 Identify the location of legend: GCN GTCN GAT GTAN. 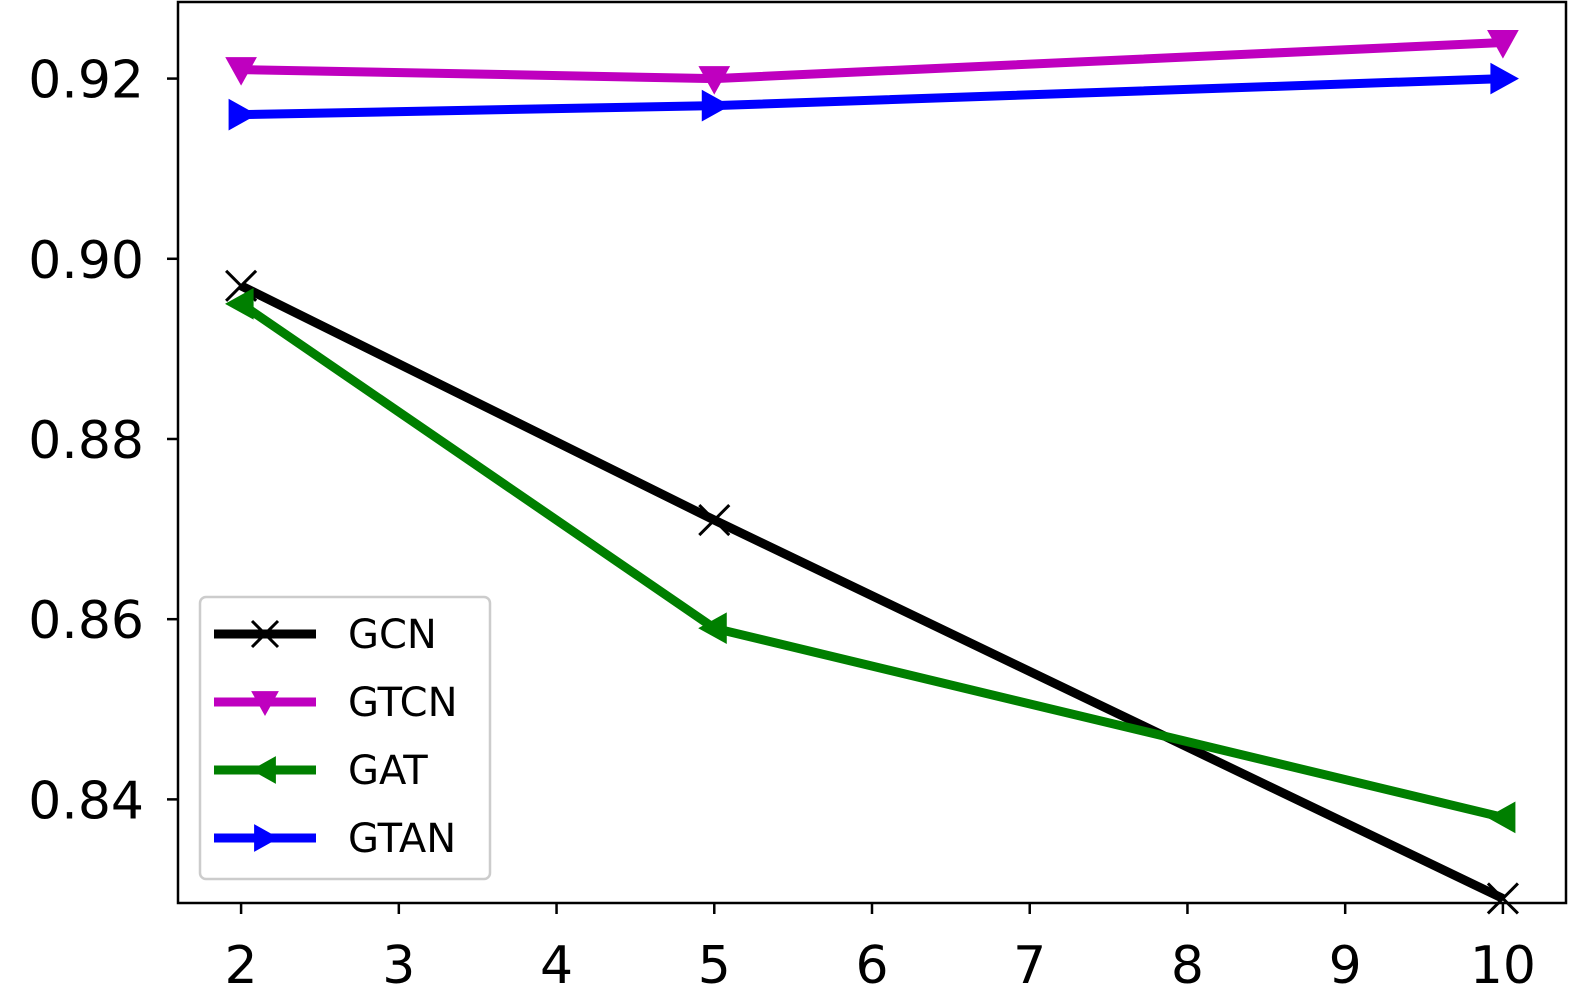
(345, 738).